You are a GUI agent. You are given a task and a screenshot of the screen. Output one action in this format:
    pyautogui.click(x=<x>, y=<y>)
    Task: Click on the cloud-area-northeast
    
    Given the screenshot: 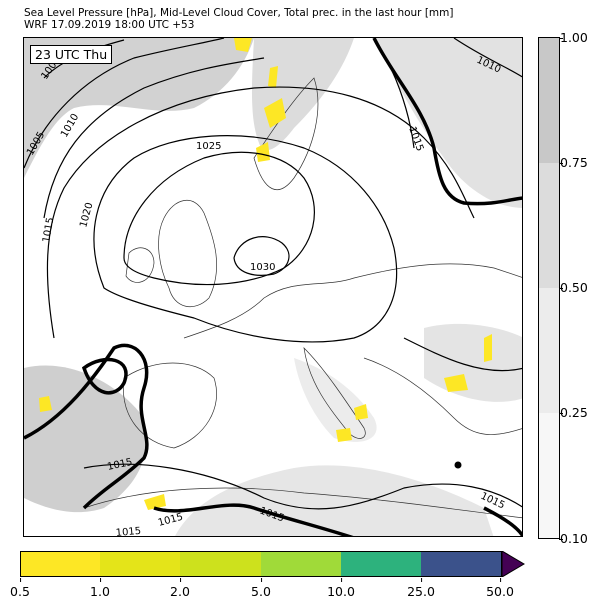 What is the action you would take?
    pyautogui.click(x=448, y=123)
    